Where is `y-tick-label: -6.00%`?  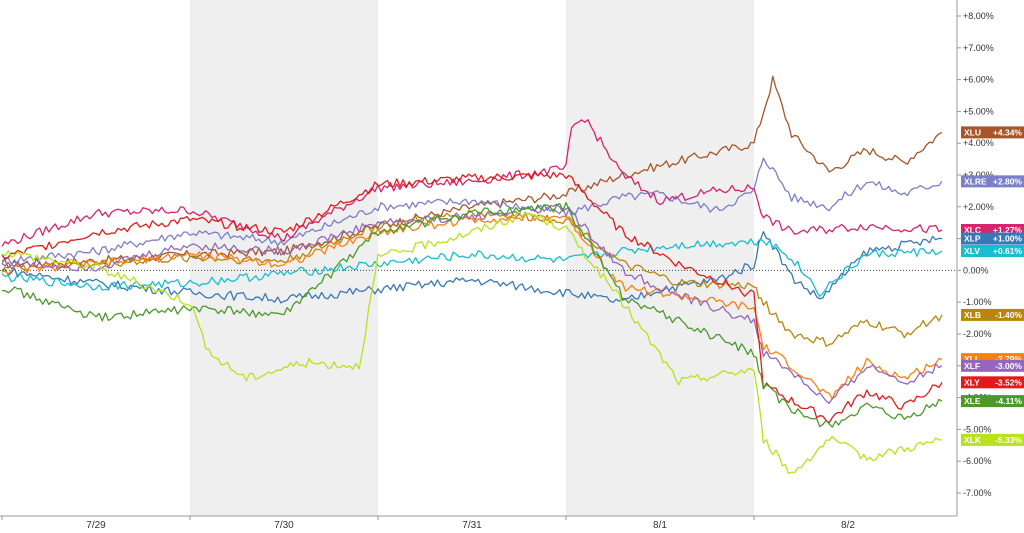 y-tick-label: -6.00% is located at coordinates (977, 461).